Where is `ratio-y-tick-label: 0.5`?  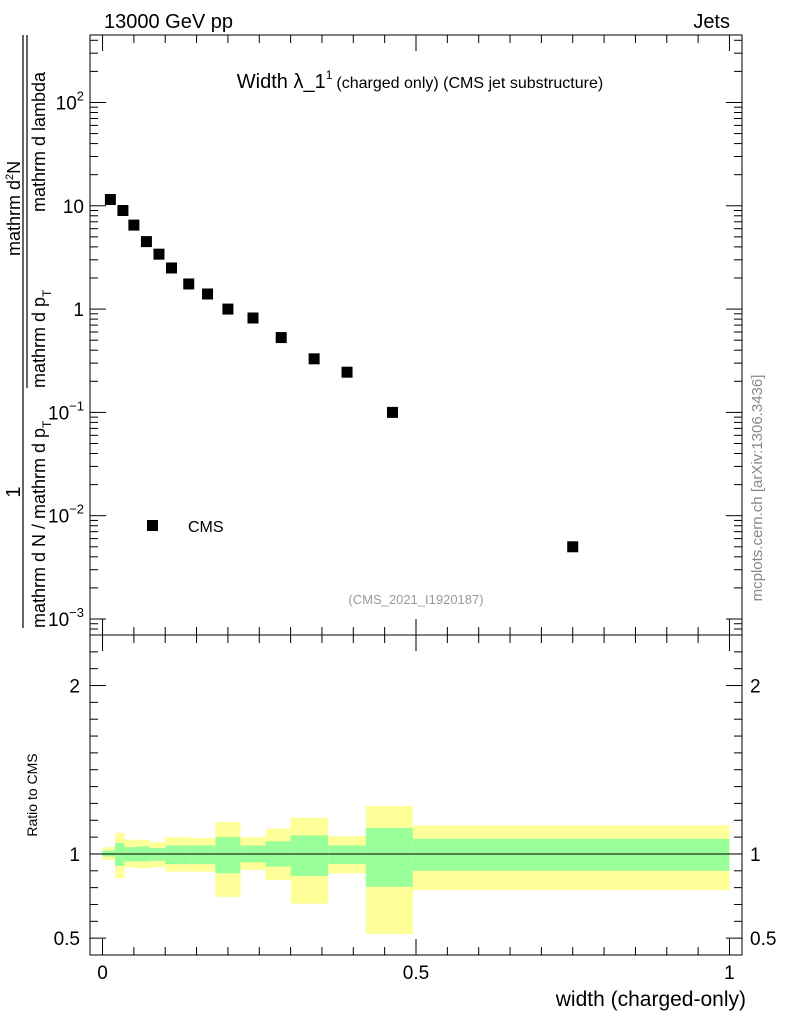 ratio-y-tick-label: 0.5 is located at coordinates (67, 939).